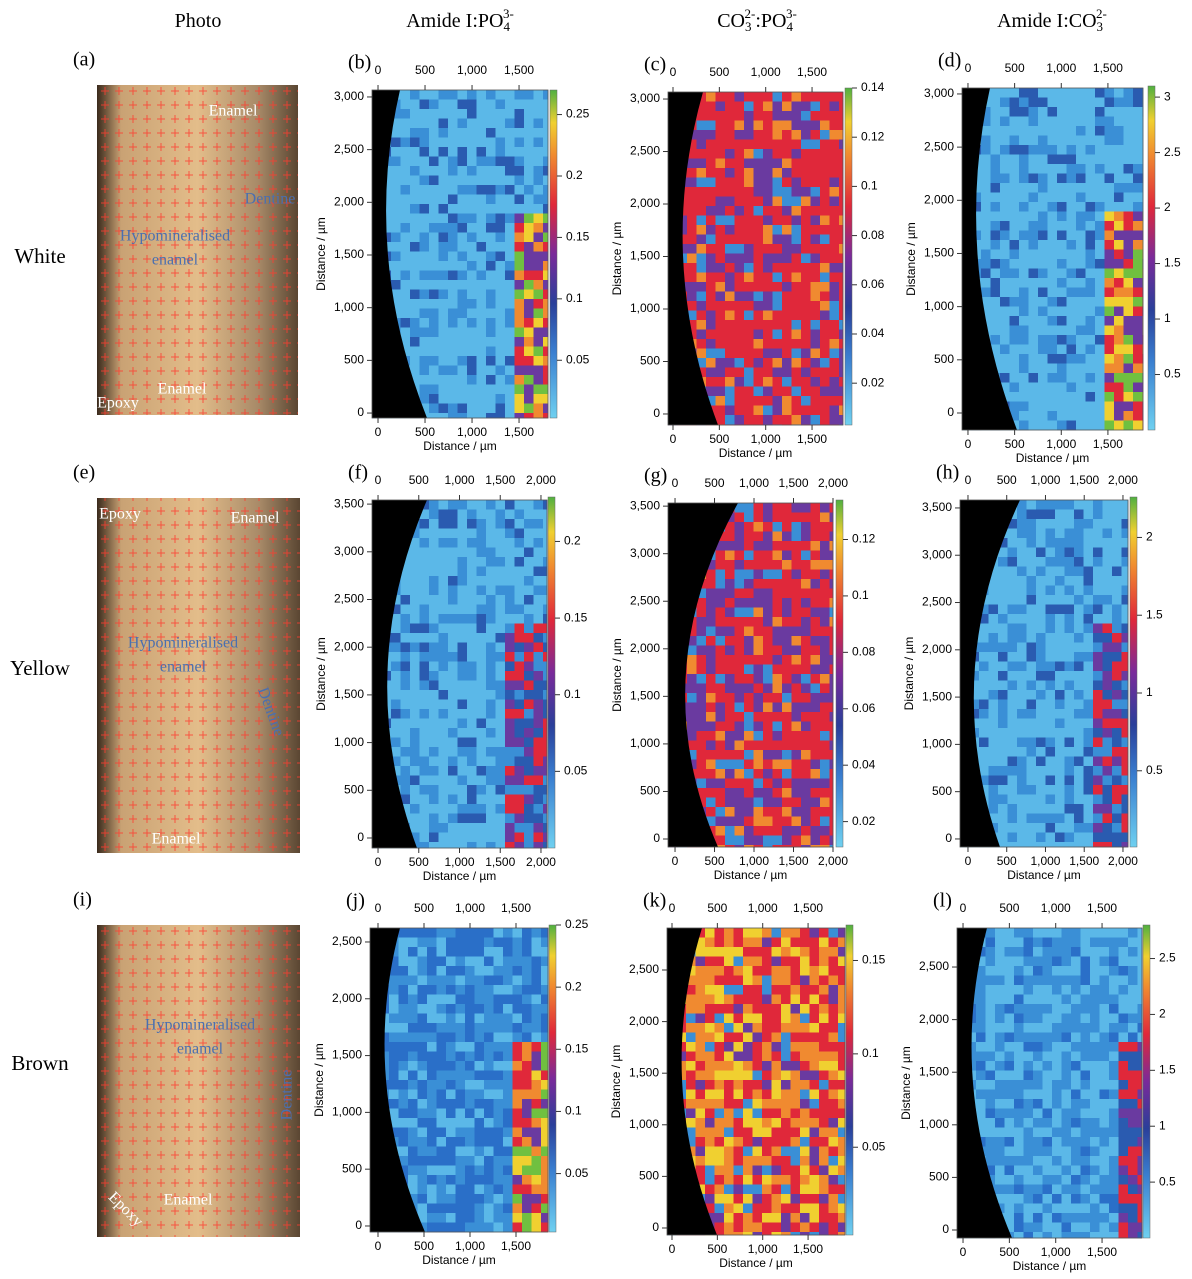  Describe the element at coordinates (1007, 480) in the screenshot. I see `x-tick-label-top: 500` at that location.